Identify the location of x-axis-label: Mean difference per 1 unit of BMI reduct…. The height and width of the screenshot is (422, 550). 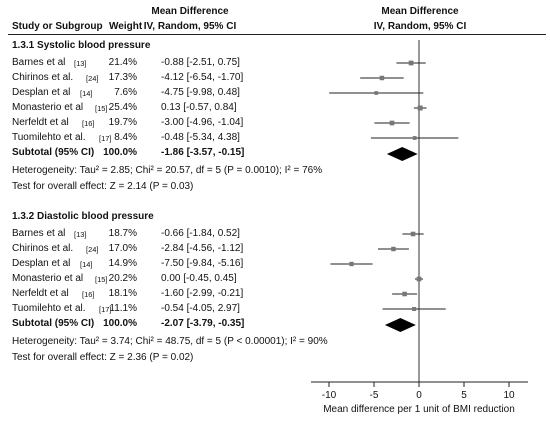
(419, 409).